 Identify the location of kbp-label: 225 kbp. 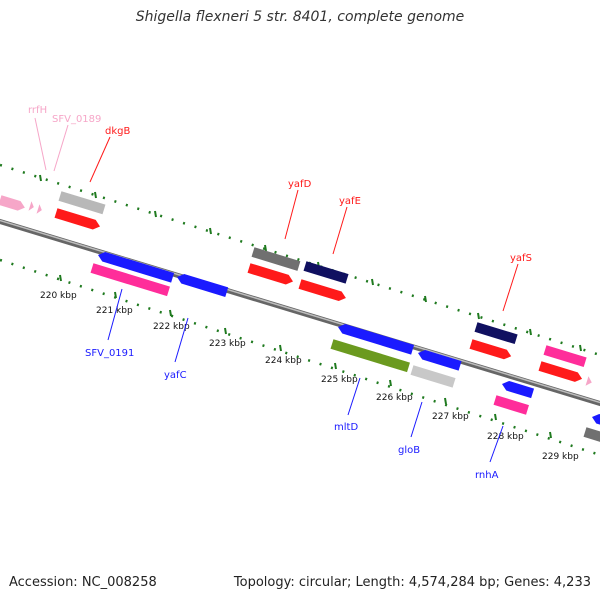
(339, 380).